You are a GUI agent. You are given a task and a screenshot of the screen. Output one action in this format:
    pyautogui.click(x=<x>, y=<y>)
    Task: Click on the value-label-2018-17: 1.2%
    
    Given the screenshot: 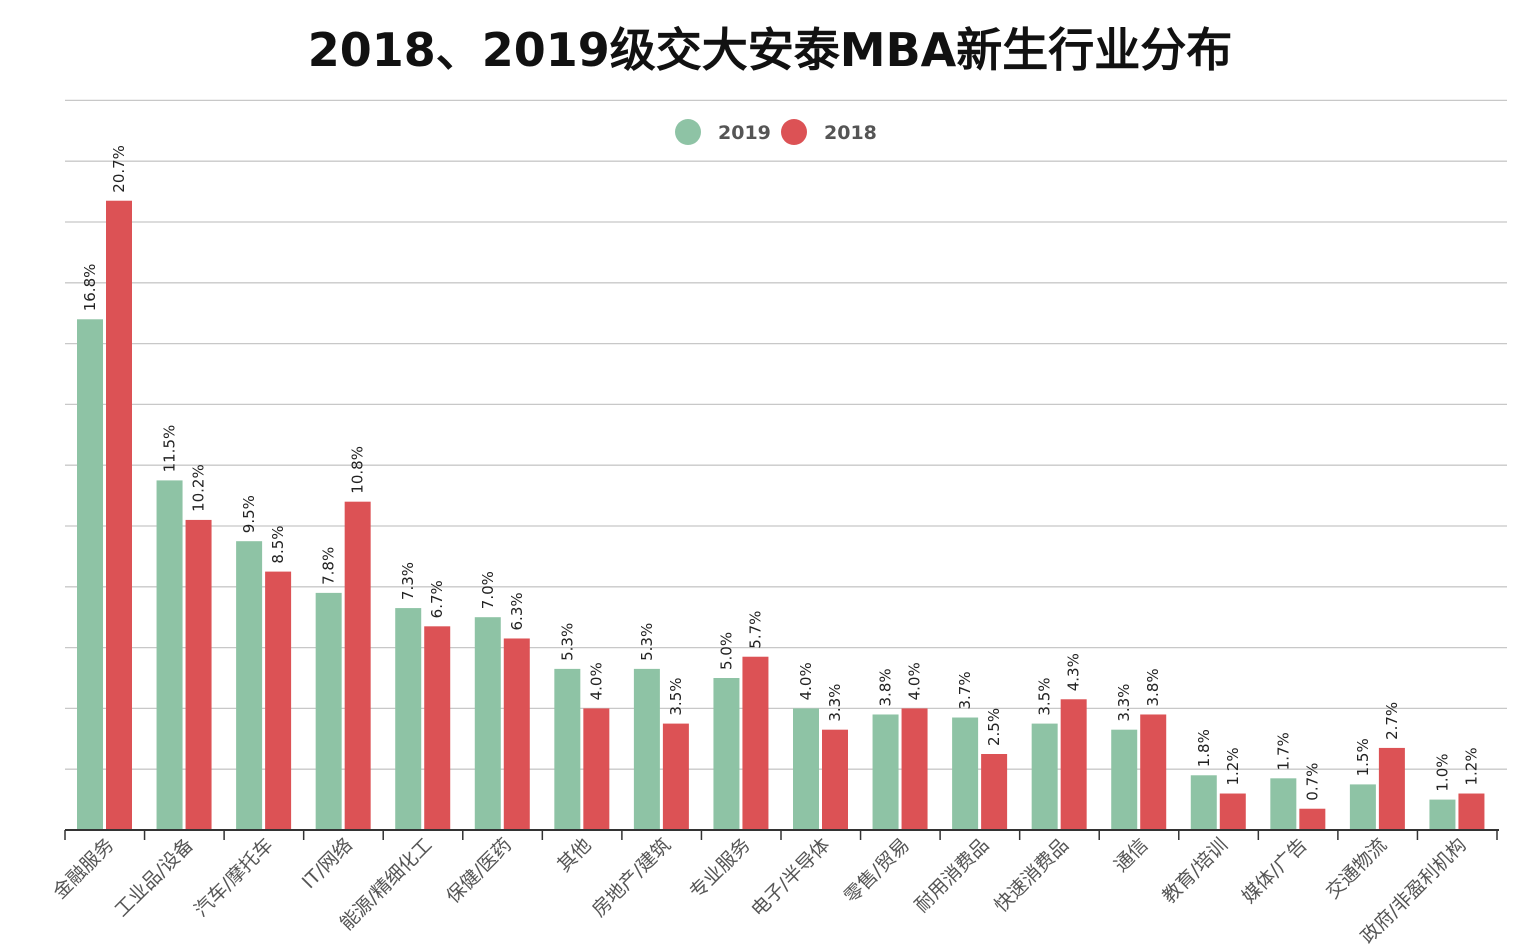 What is the action you would take?
    pyautogui.click(x=1471, y=766)
    